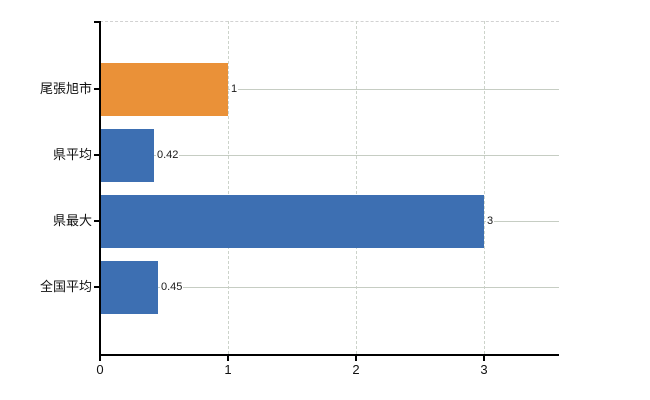 The image size is (650, 400). Describe the element at coordinates (97, 22) in the screenshot. I see `y-axis-end-tick` at that location.